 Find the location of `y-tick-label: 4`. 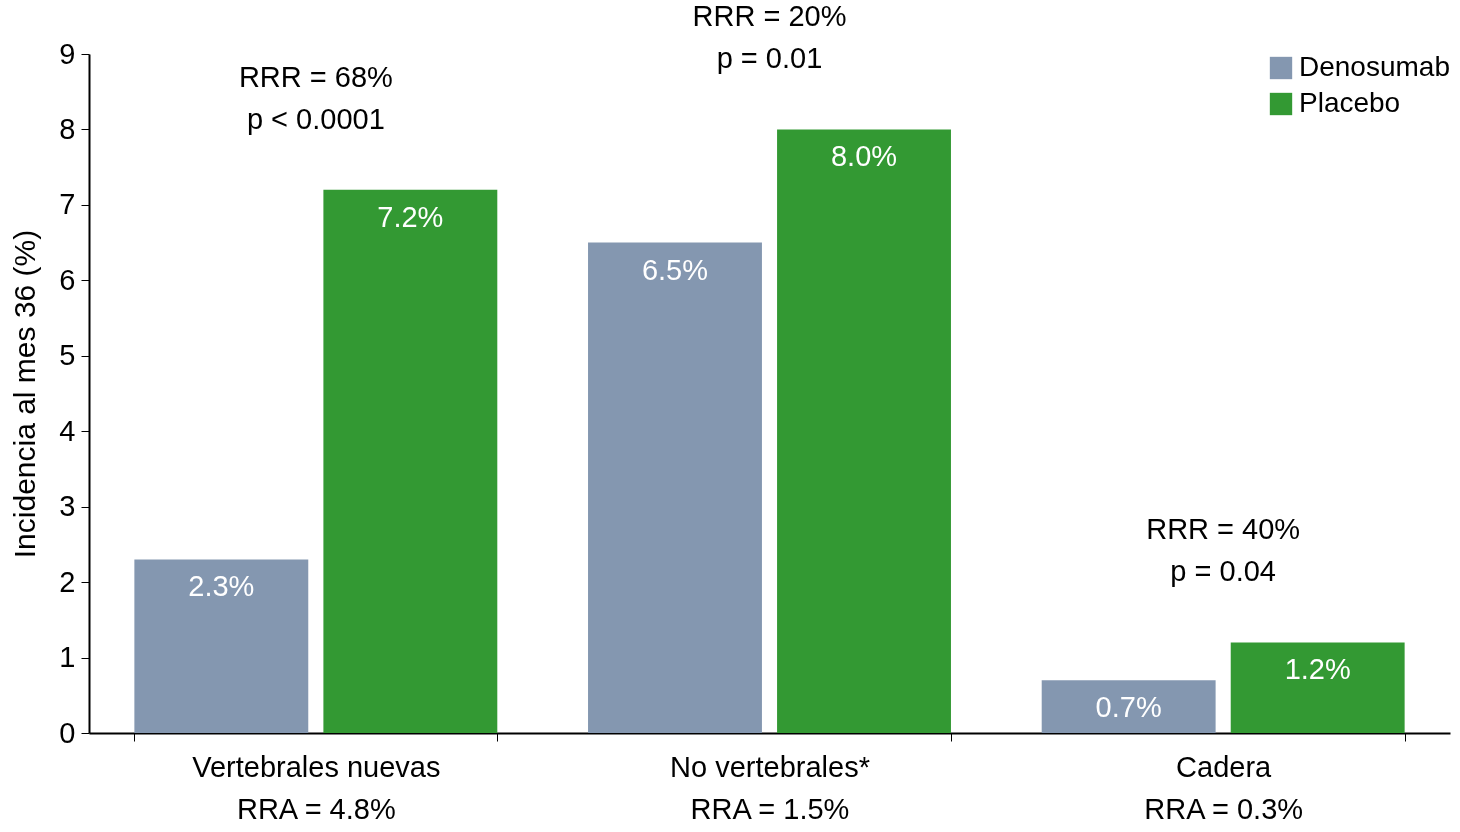

y-tick-label: 4 is located at coordinates (67, 430).